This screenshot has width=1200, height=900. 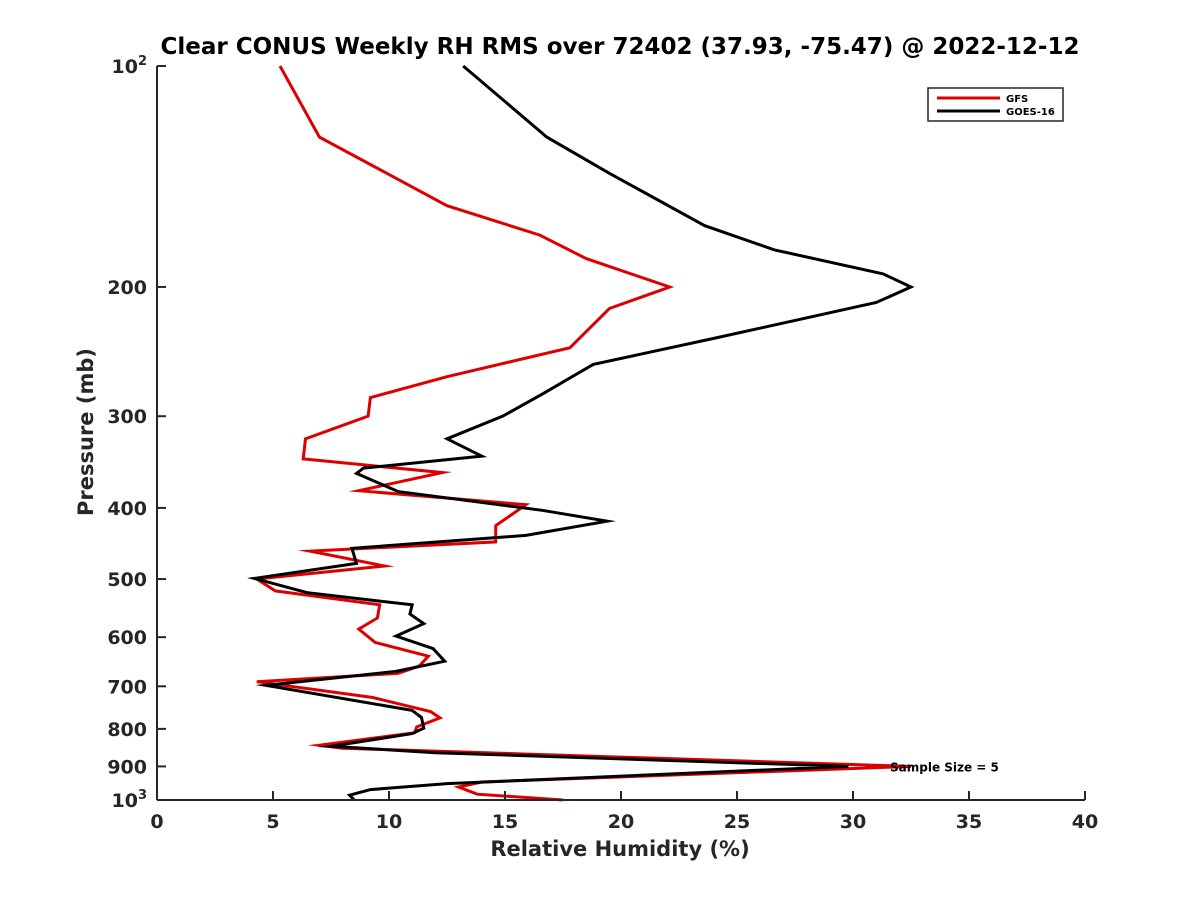 I want to click on legend-label-goes-16: GOES-16, so click(x=1030, y=112).